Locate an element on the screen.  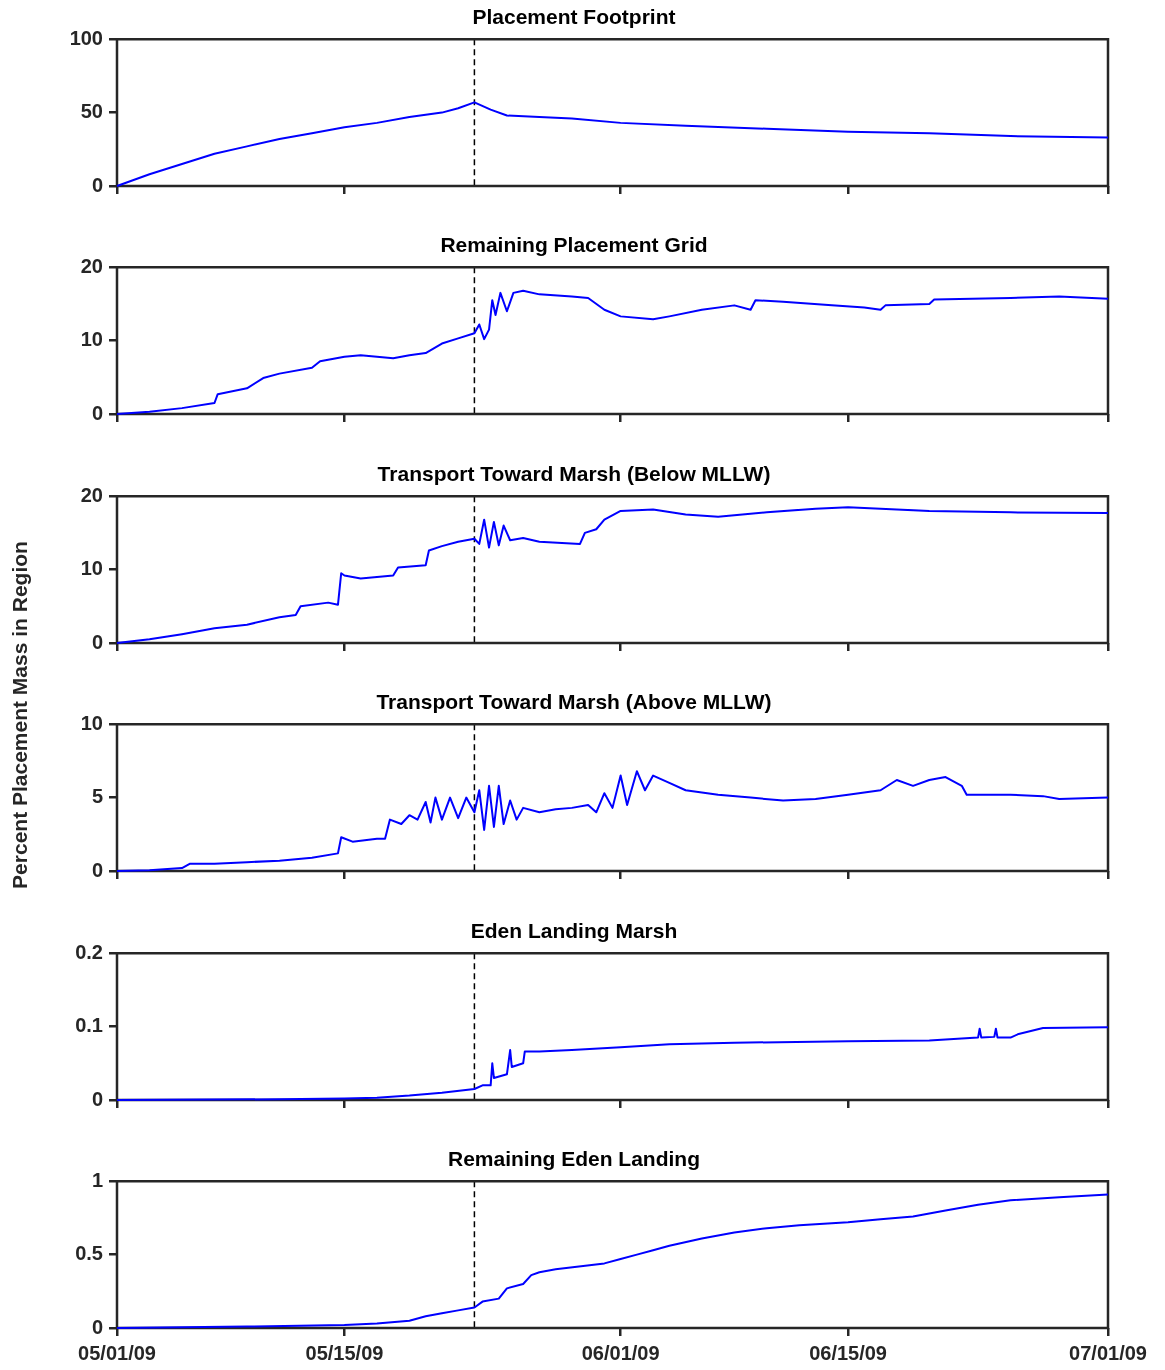
y-tick-label: 5 is located at coordinates (97, 796).